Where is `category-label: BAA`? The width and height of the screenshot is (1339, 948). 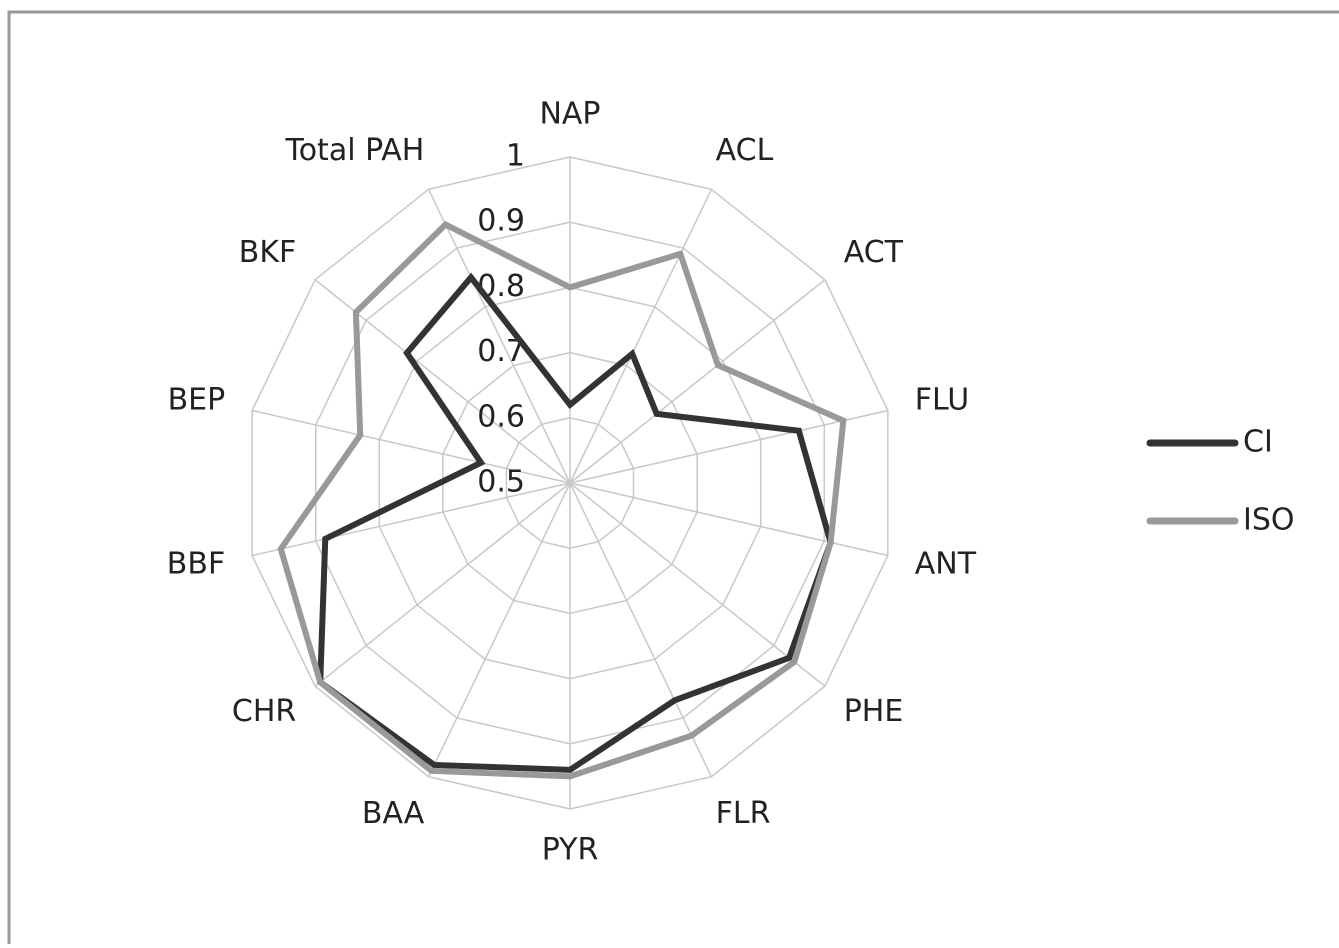 category-label: BAA is located at coordinates (393, 813).